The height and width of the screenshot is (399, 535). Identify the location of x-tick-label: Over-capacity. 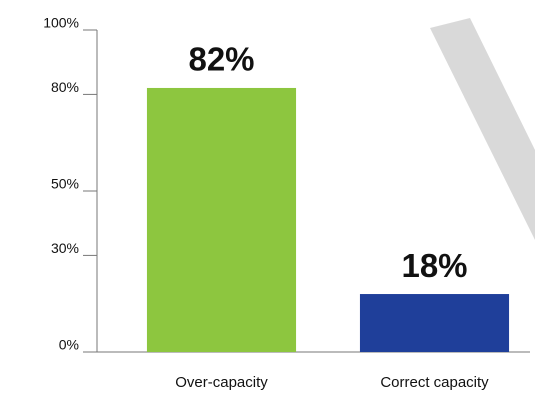
(221, 382).